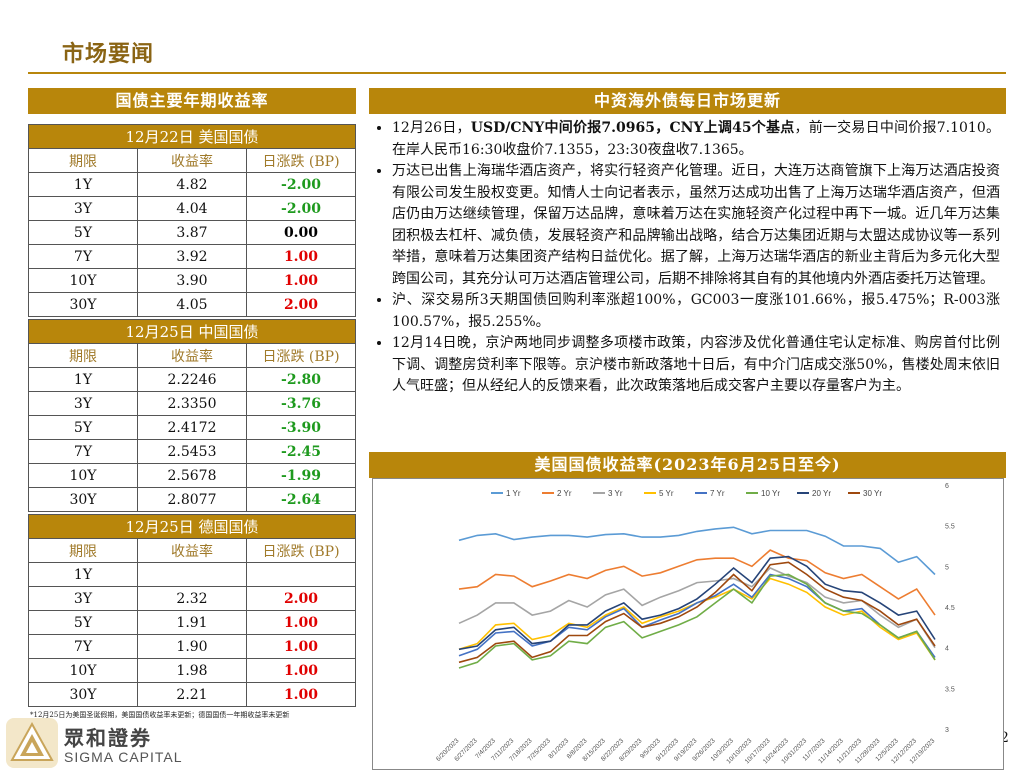 The image size is (1031, 773). I want to click on table-row: 10Y 3.90 1.00, so click(192, 280).